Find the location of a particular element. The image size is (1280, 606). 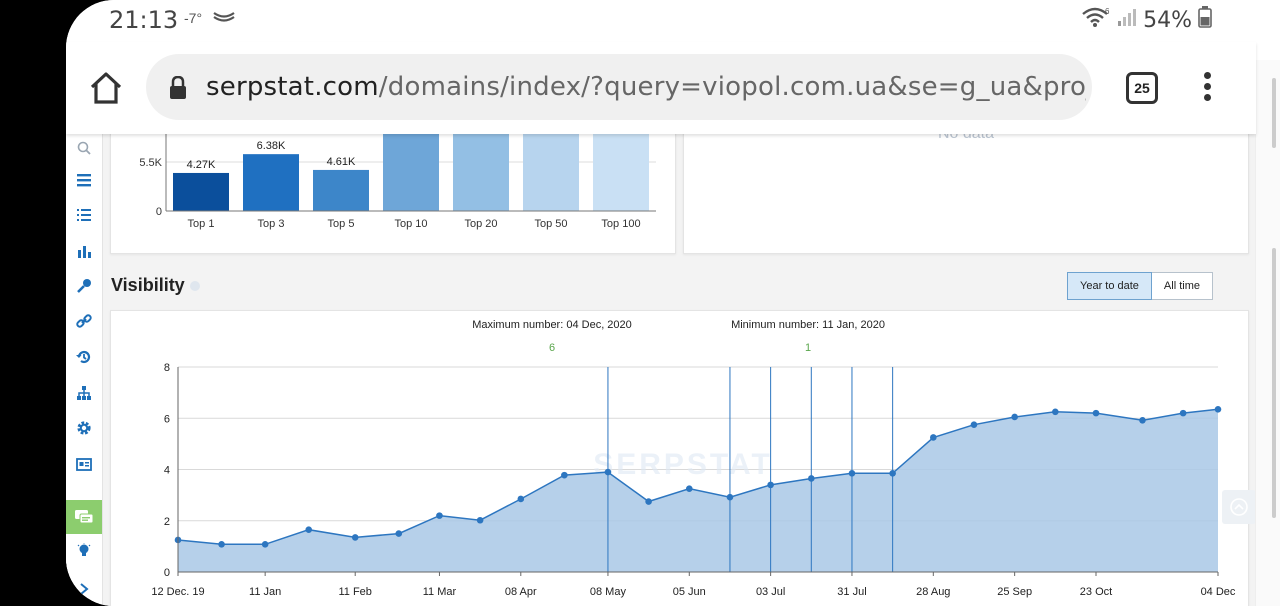

info-icon is located at coordinates (195, 286).